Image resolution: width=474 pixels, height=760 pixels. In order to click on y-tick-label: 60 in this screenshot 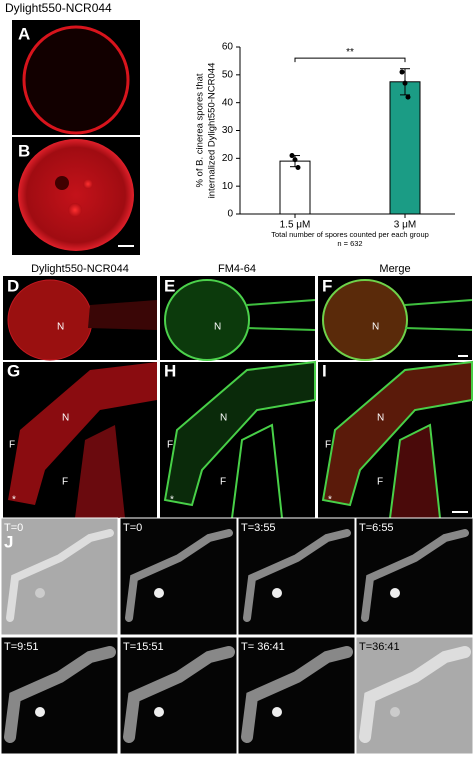, I will do `click(228, 47)`.